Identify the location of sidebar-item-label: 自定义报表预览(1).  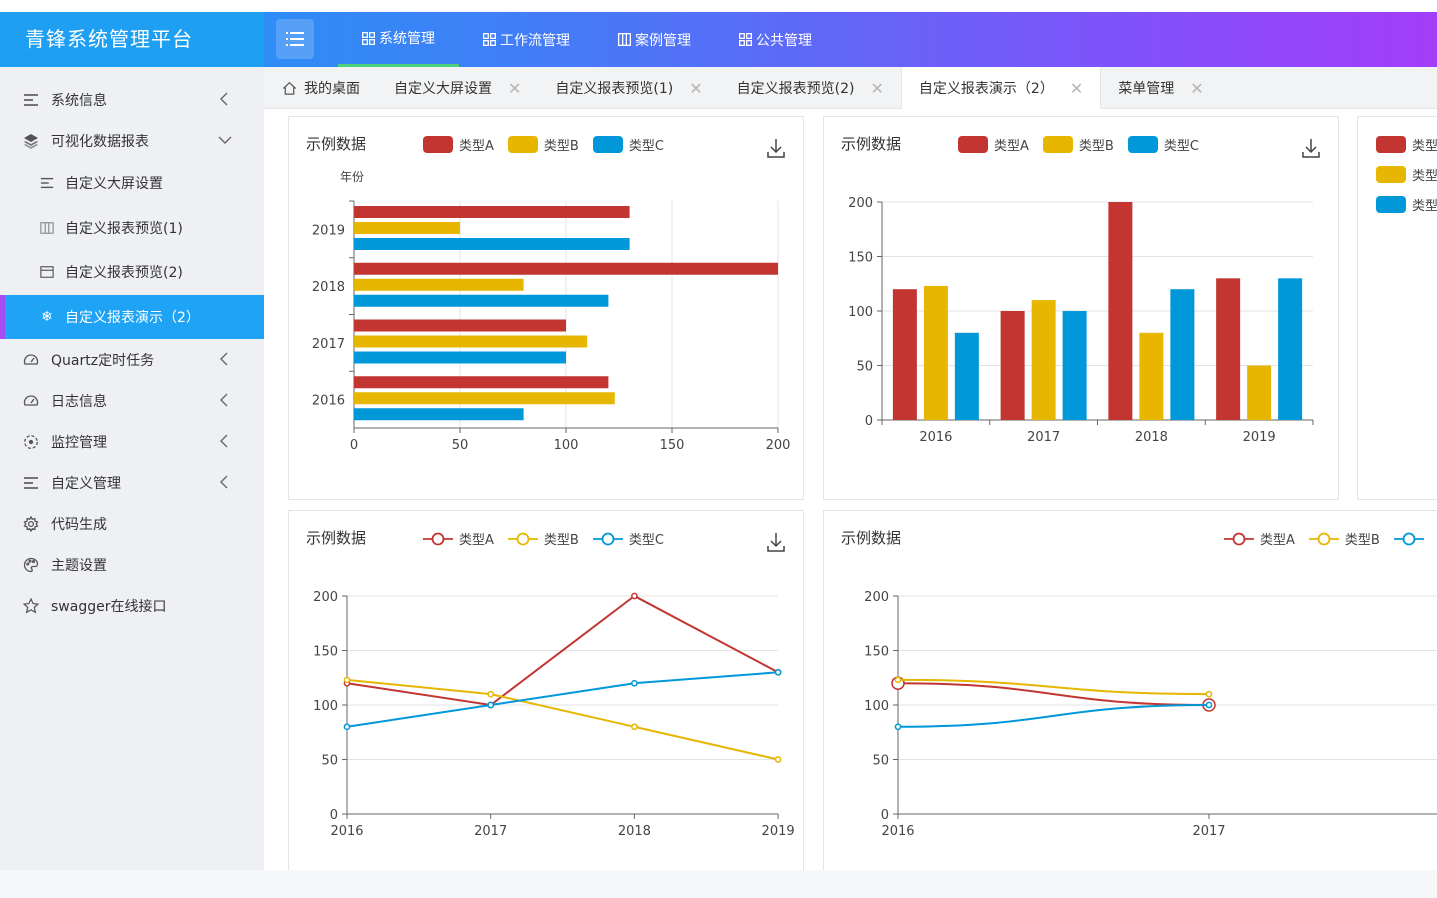
(124, 228).